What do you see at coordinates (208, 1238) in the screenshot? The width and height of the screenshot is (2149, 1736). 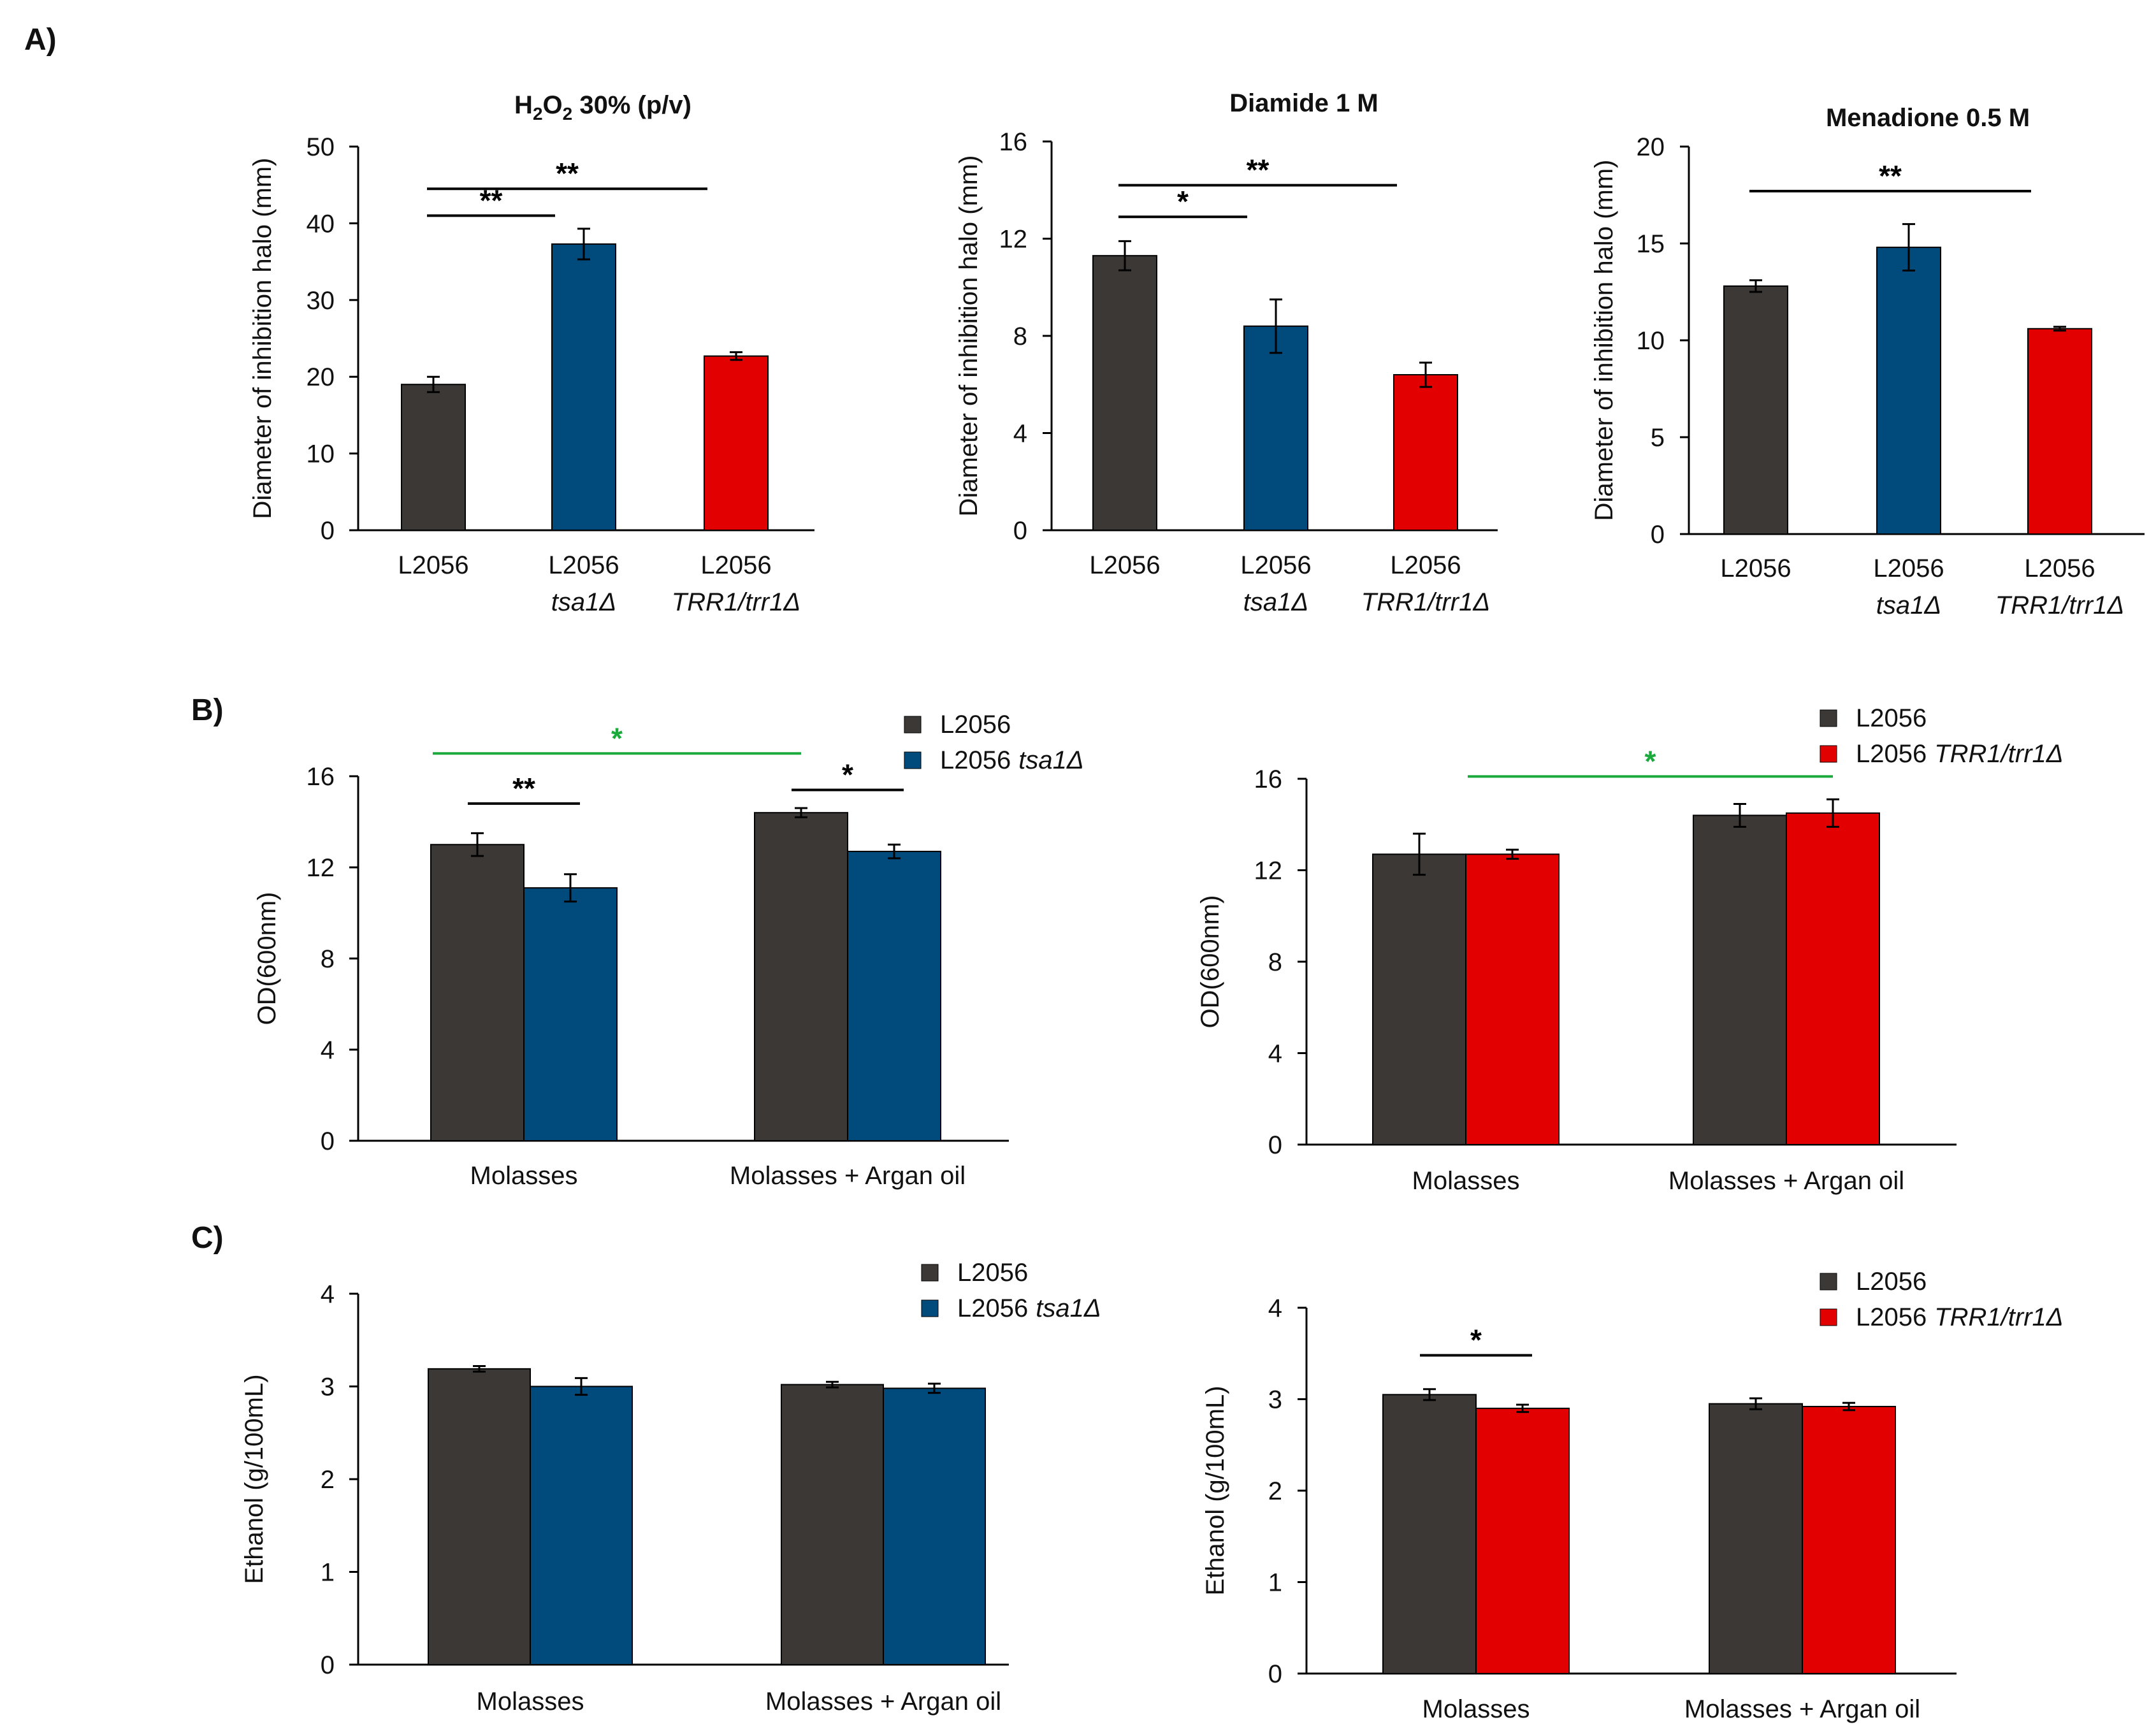 I see `panel-label-c: C)` at bounding box center [208, 1238].